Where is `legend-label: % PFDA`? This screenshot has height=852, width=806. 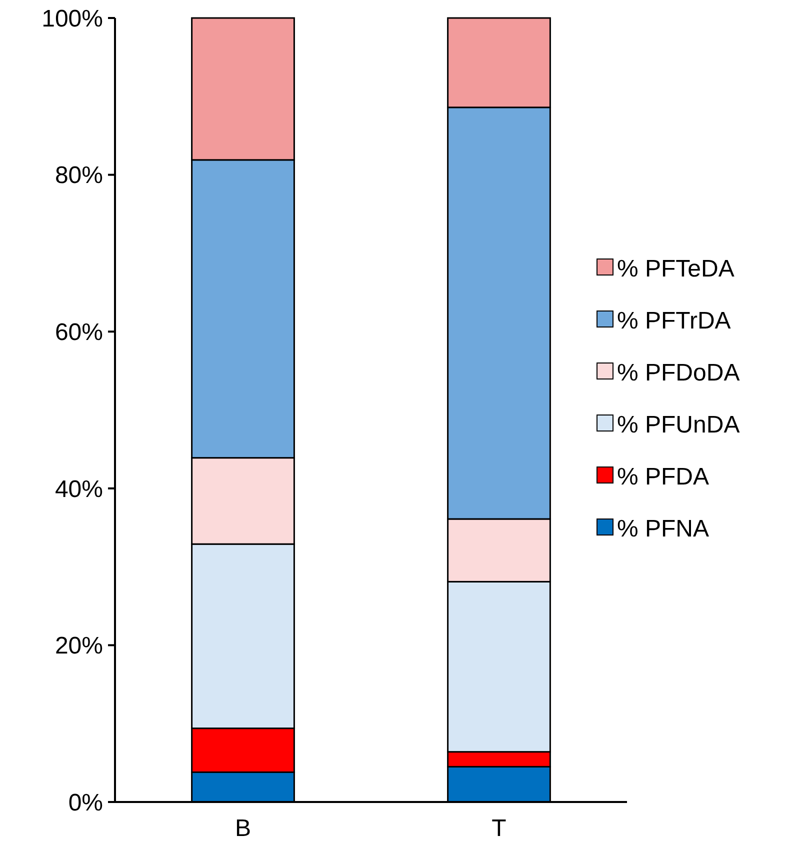 legend-label: % PFDA is located at coordinates (663, 476).